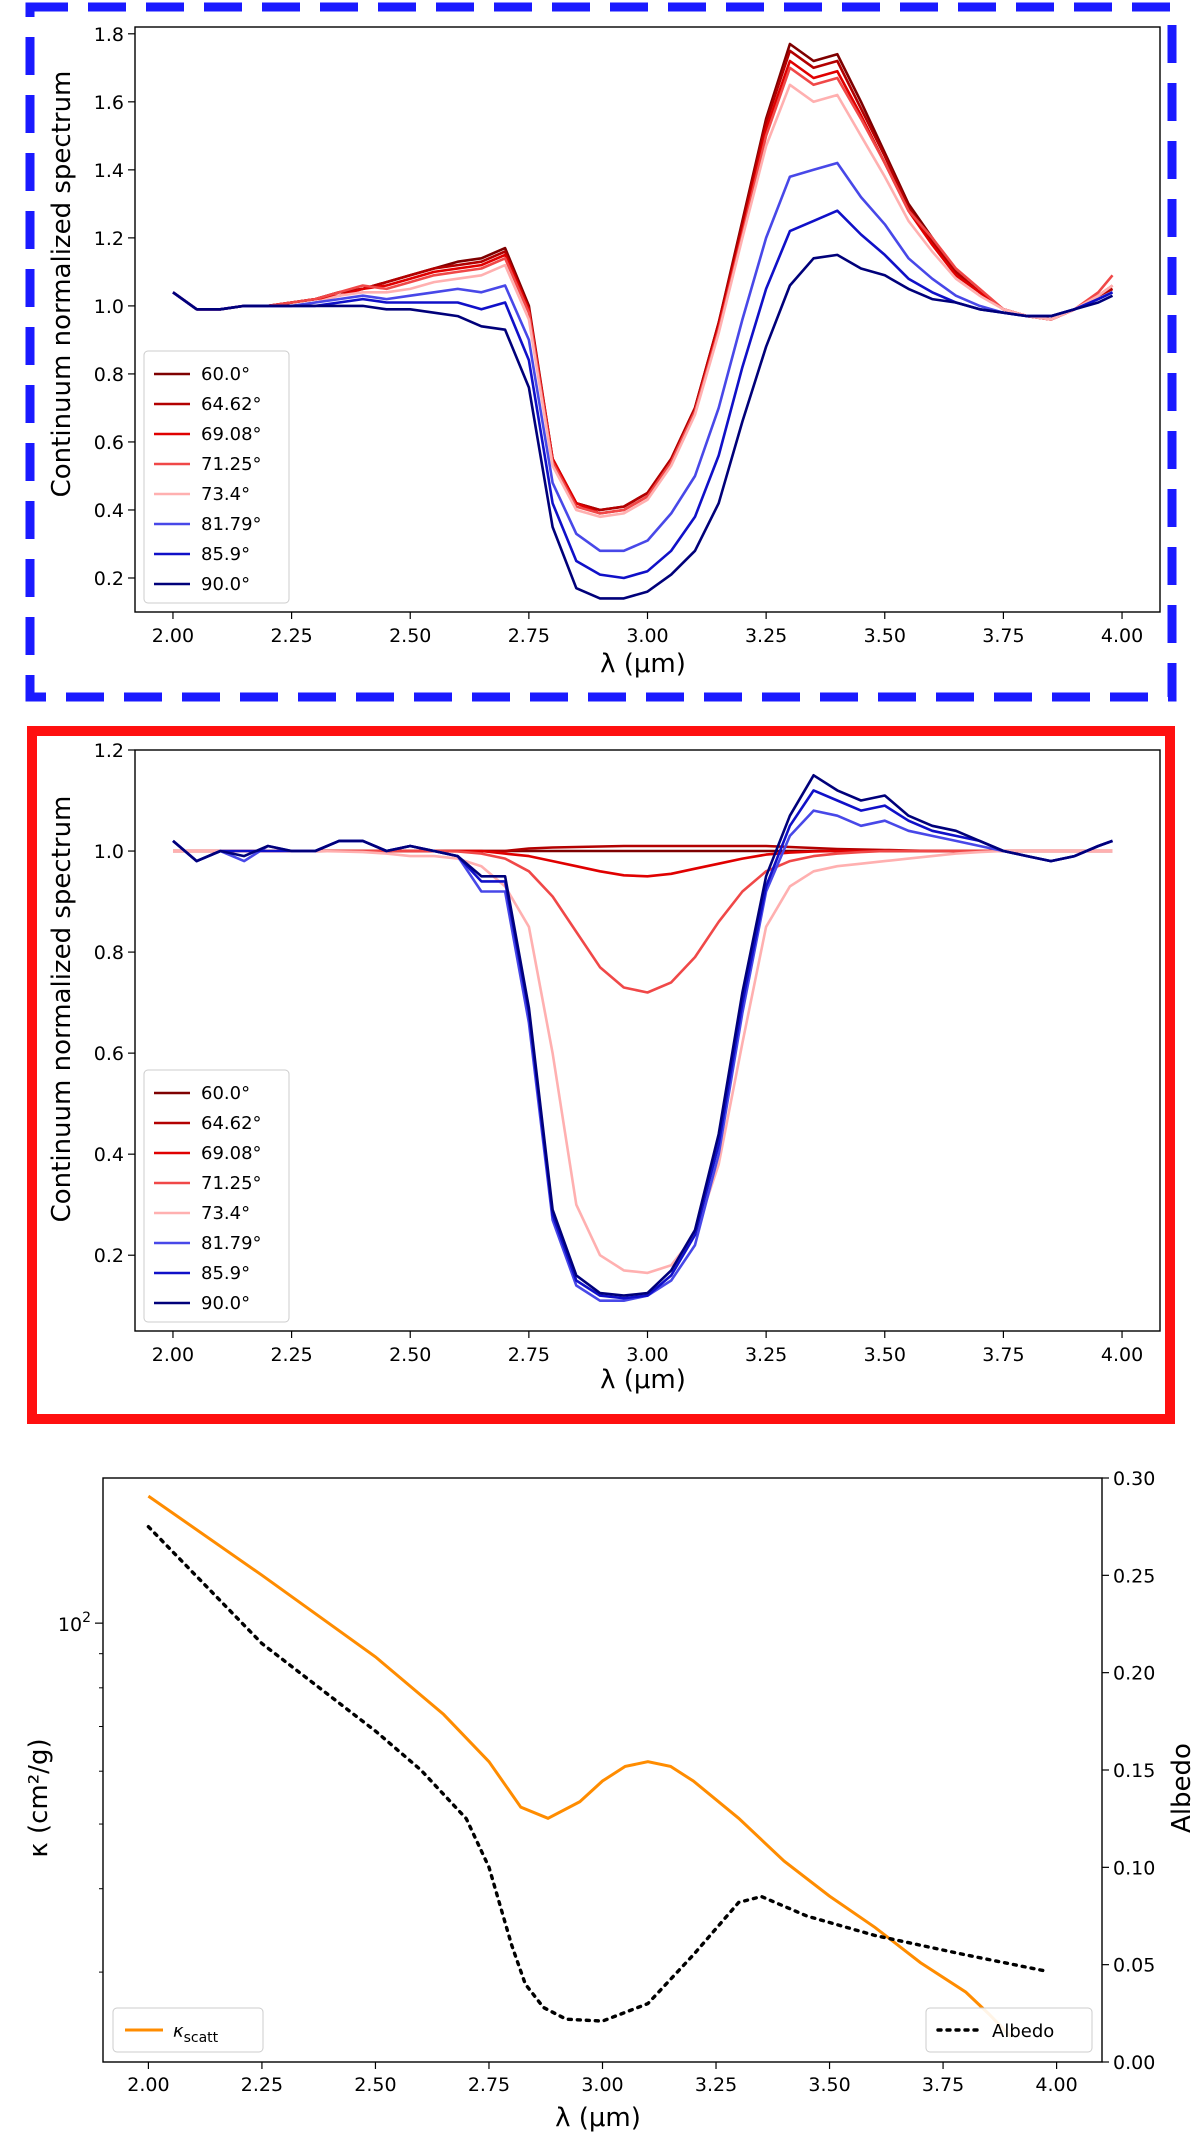 This screenshot has height=2133, width=1200. What do you see at coordinates (216, 477) in the screenshot?
I see `chart-top-legend-box` at bounding box center [216, 477].